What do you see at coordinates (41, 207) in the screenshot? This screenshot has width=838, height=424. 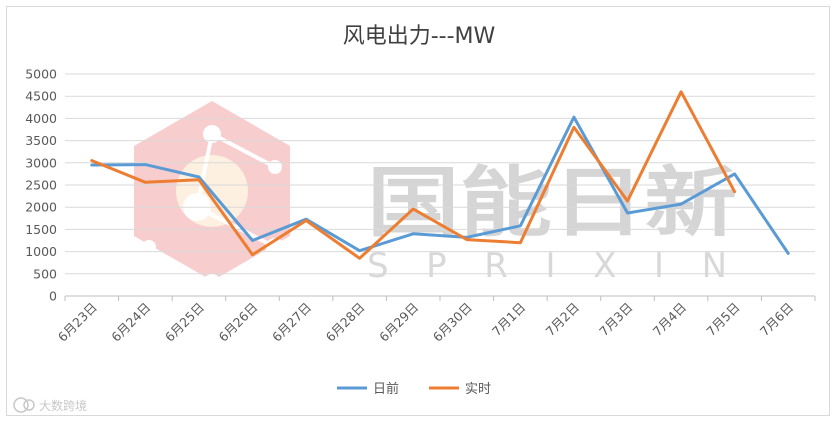 I see `y-tick-label: 2000` at bounding box center [41, 207].